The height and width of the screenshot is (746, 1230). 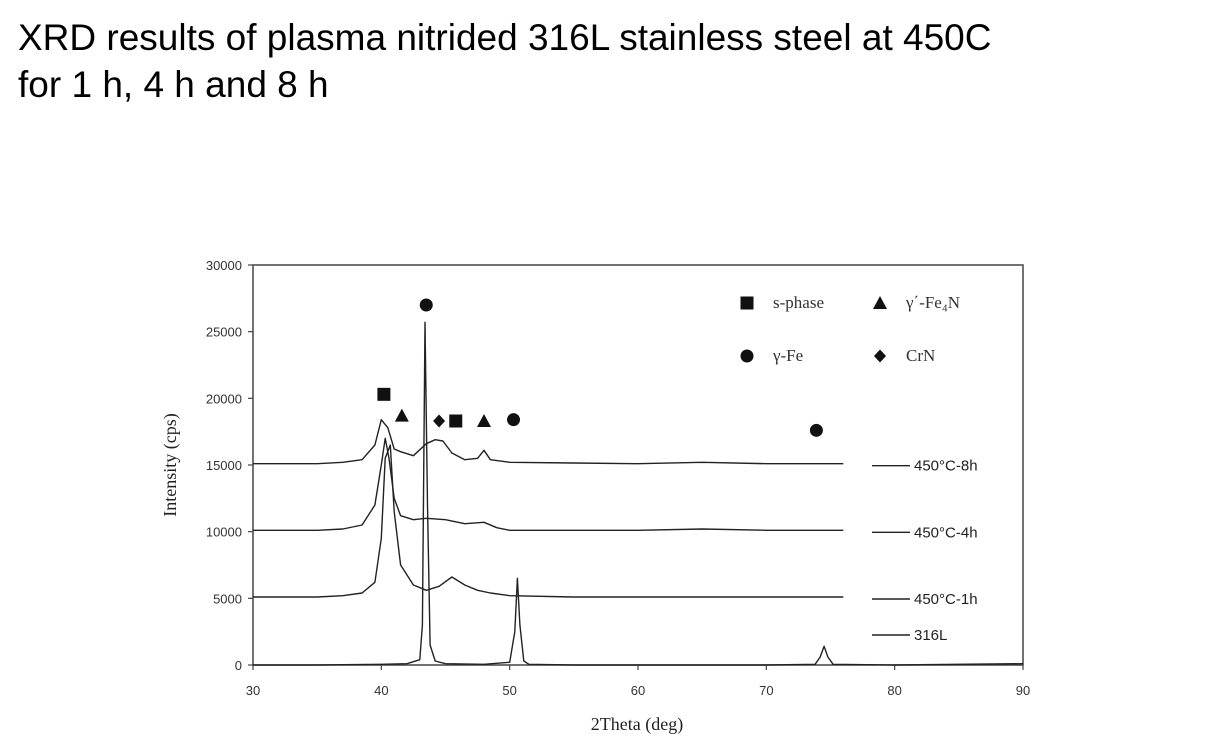 I want to click on x-tick-label: 30, so click(x=253, y=690).